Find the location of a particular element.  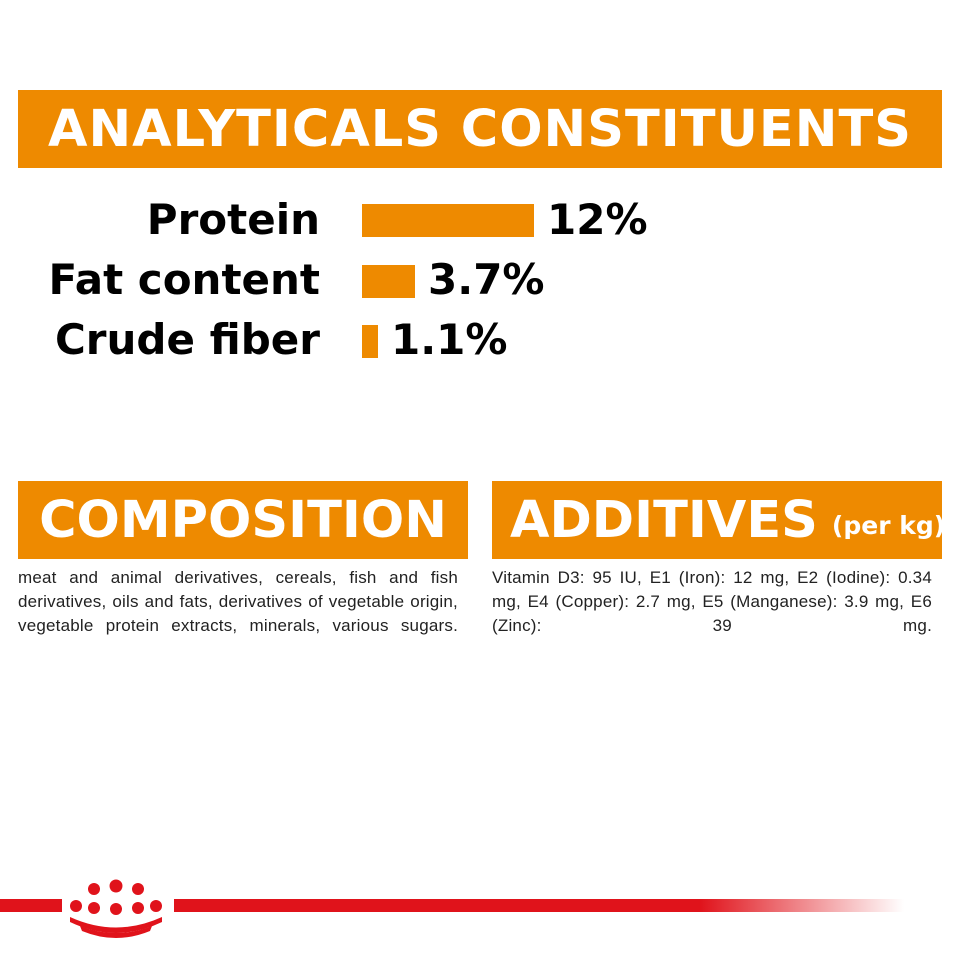

brand-stripe-left is located at coordinates (31, 905).